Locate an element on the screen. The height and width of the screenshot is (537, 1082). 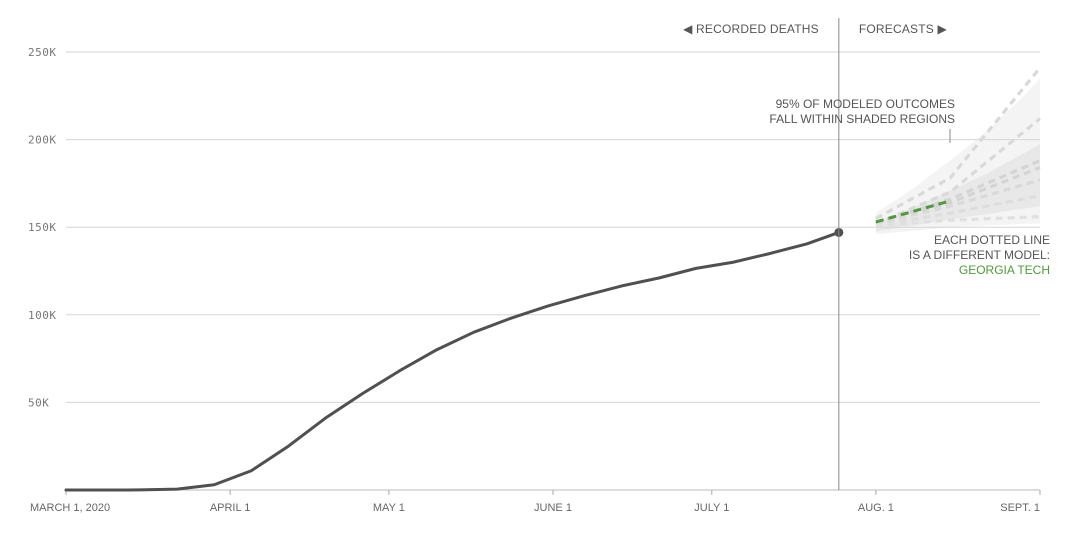
y-tick-label: 100K is located at coordinates (42, 315).